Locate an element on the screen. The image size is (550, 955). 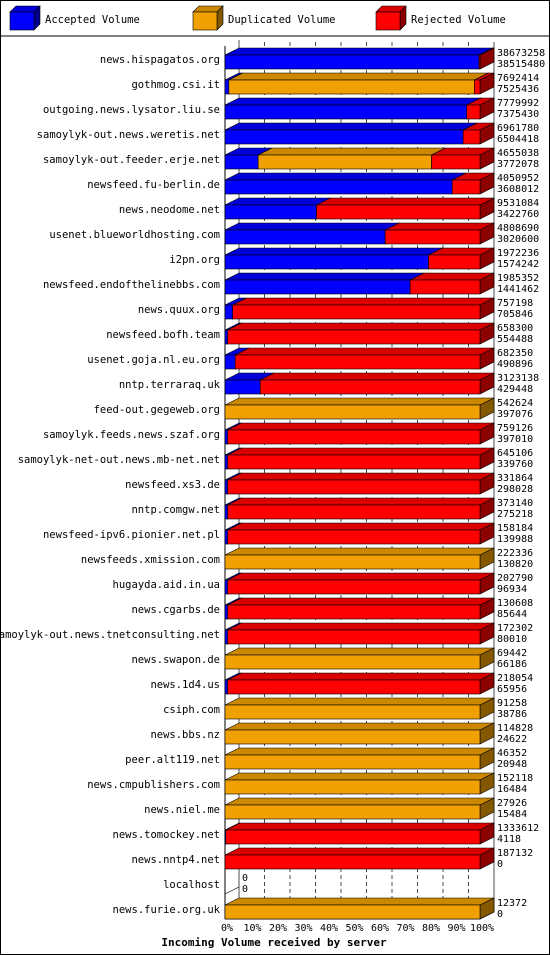
total-volume-label: 46352 is located at coordinates (512, 753).